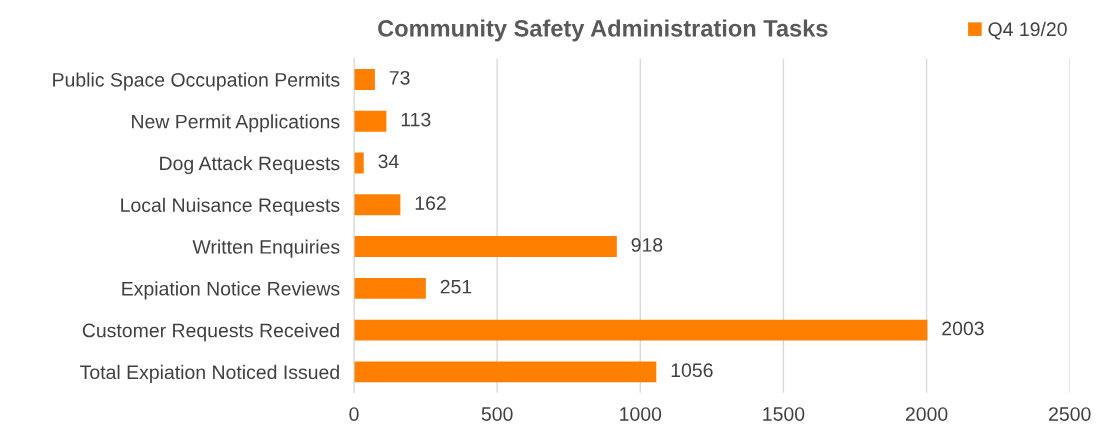  Describe the element at coordinates (399, 77) in the screenshot. I see `data-label: 73` at that location.